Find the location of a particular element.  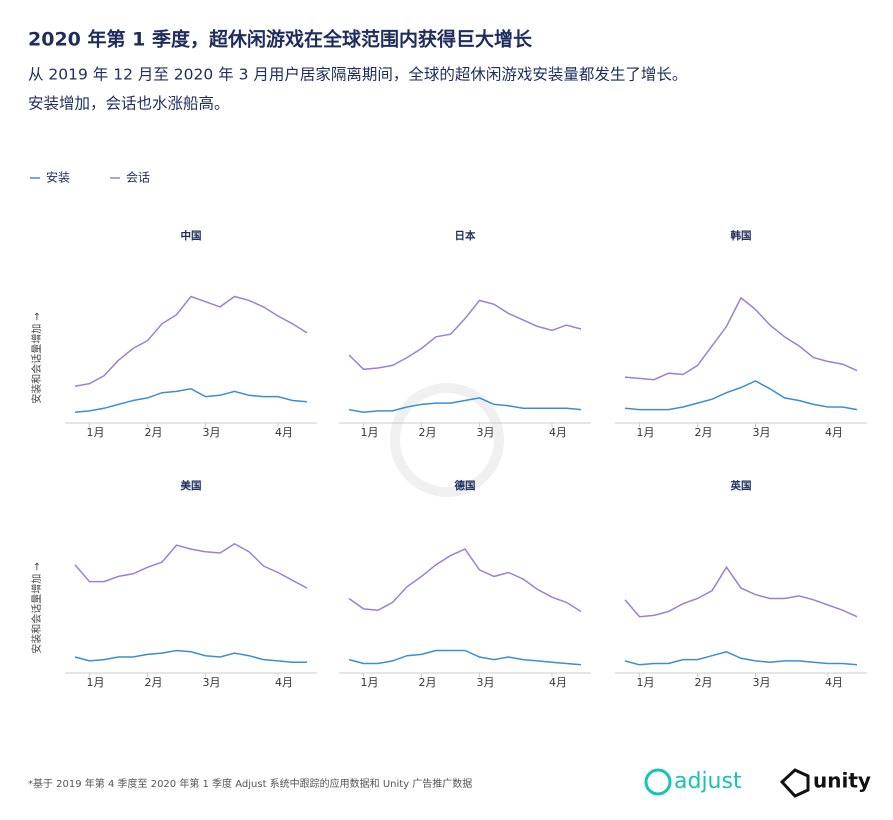

adjust-icon is located at coordinates (658, 782).